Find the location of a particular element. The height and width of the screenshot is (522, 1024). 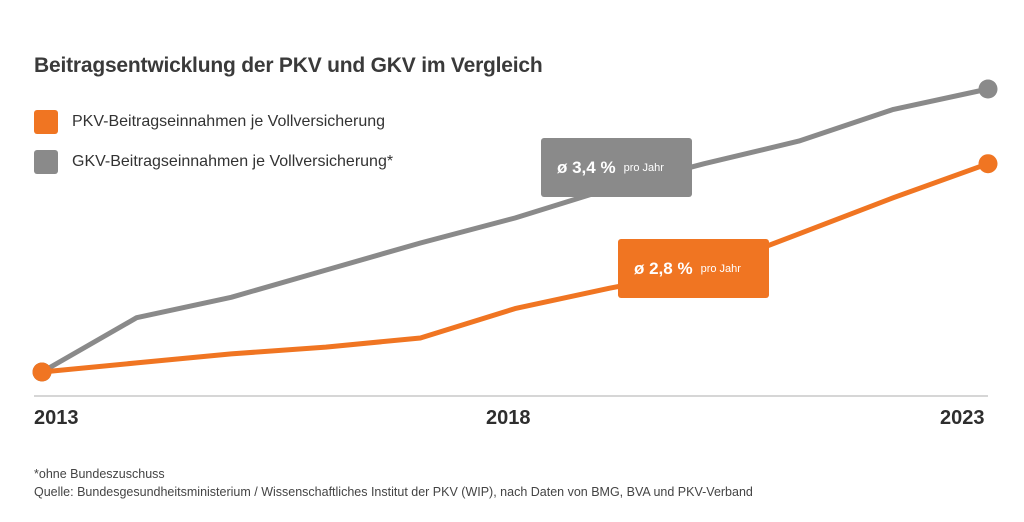

pkv-average-value: ø 2,8 % is located at coordinates (663, 268).